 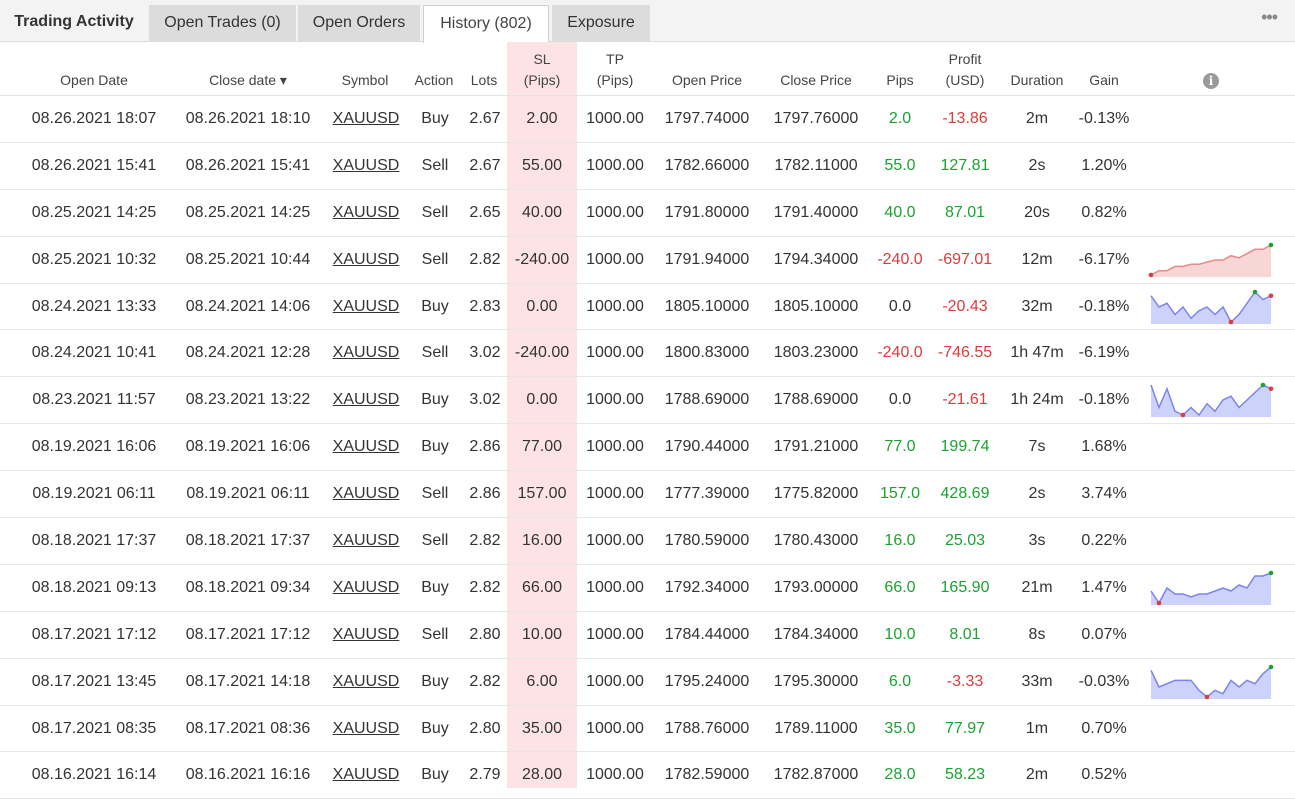 I want to click on header-gain: Gain, so click(x=1104, y=80).